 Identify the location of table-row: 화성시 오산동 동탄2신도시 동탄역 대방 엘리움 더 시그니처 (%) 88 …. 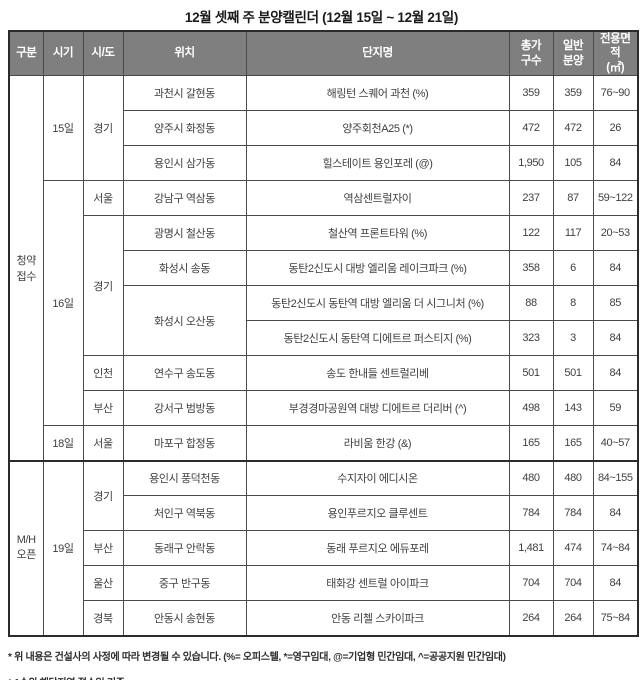
(324, 321).